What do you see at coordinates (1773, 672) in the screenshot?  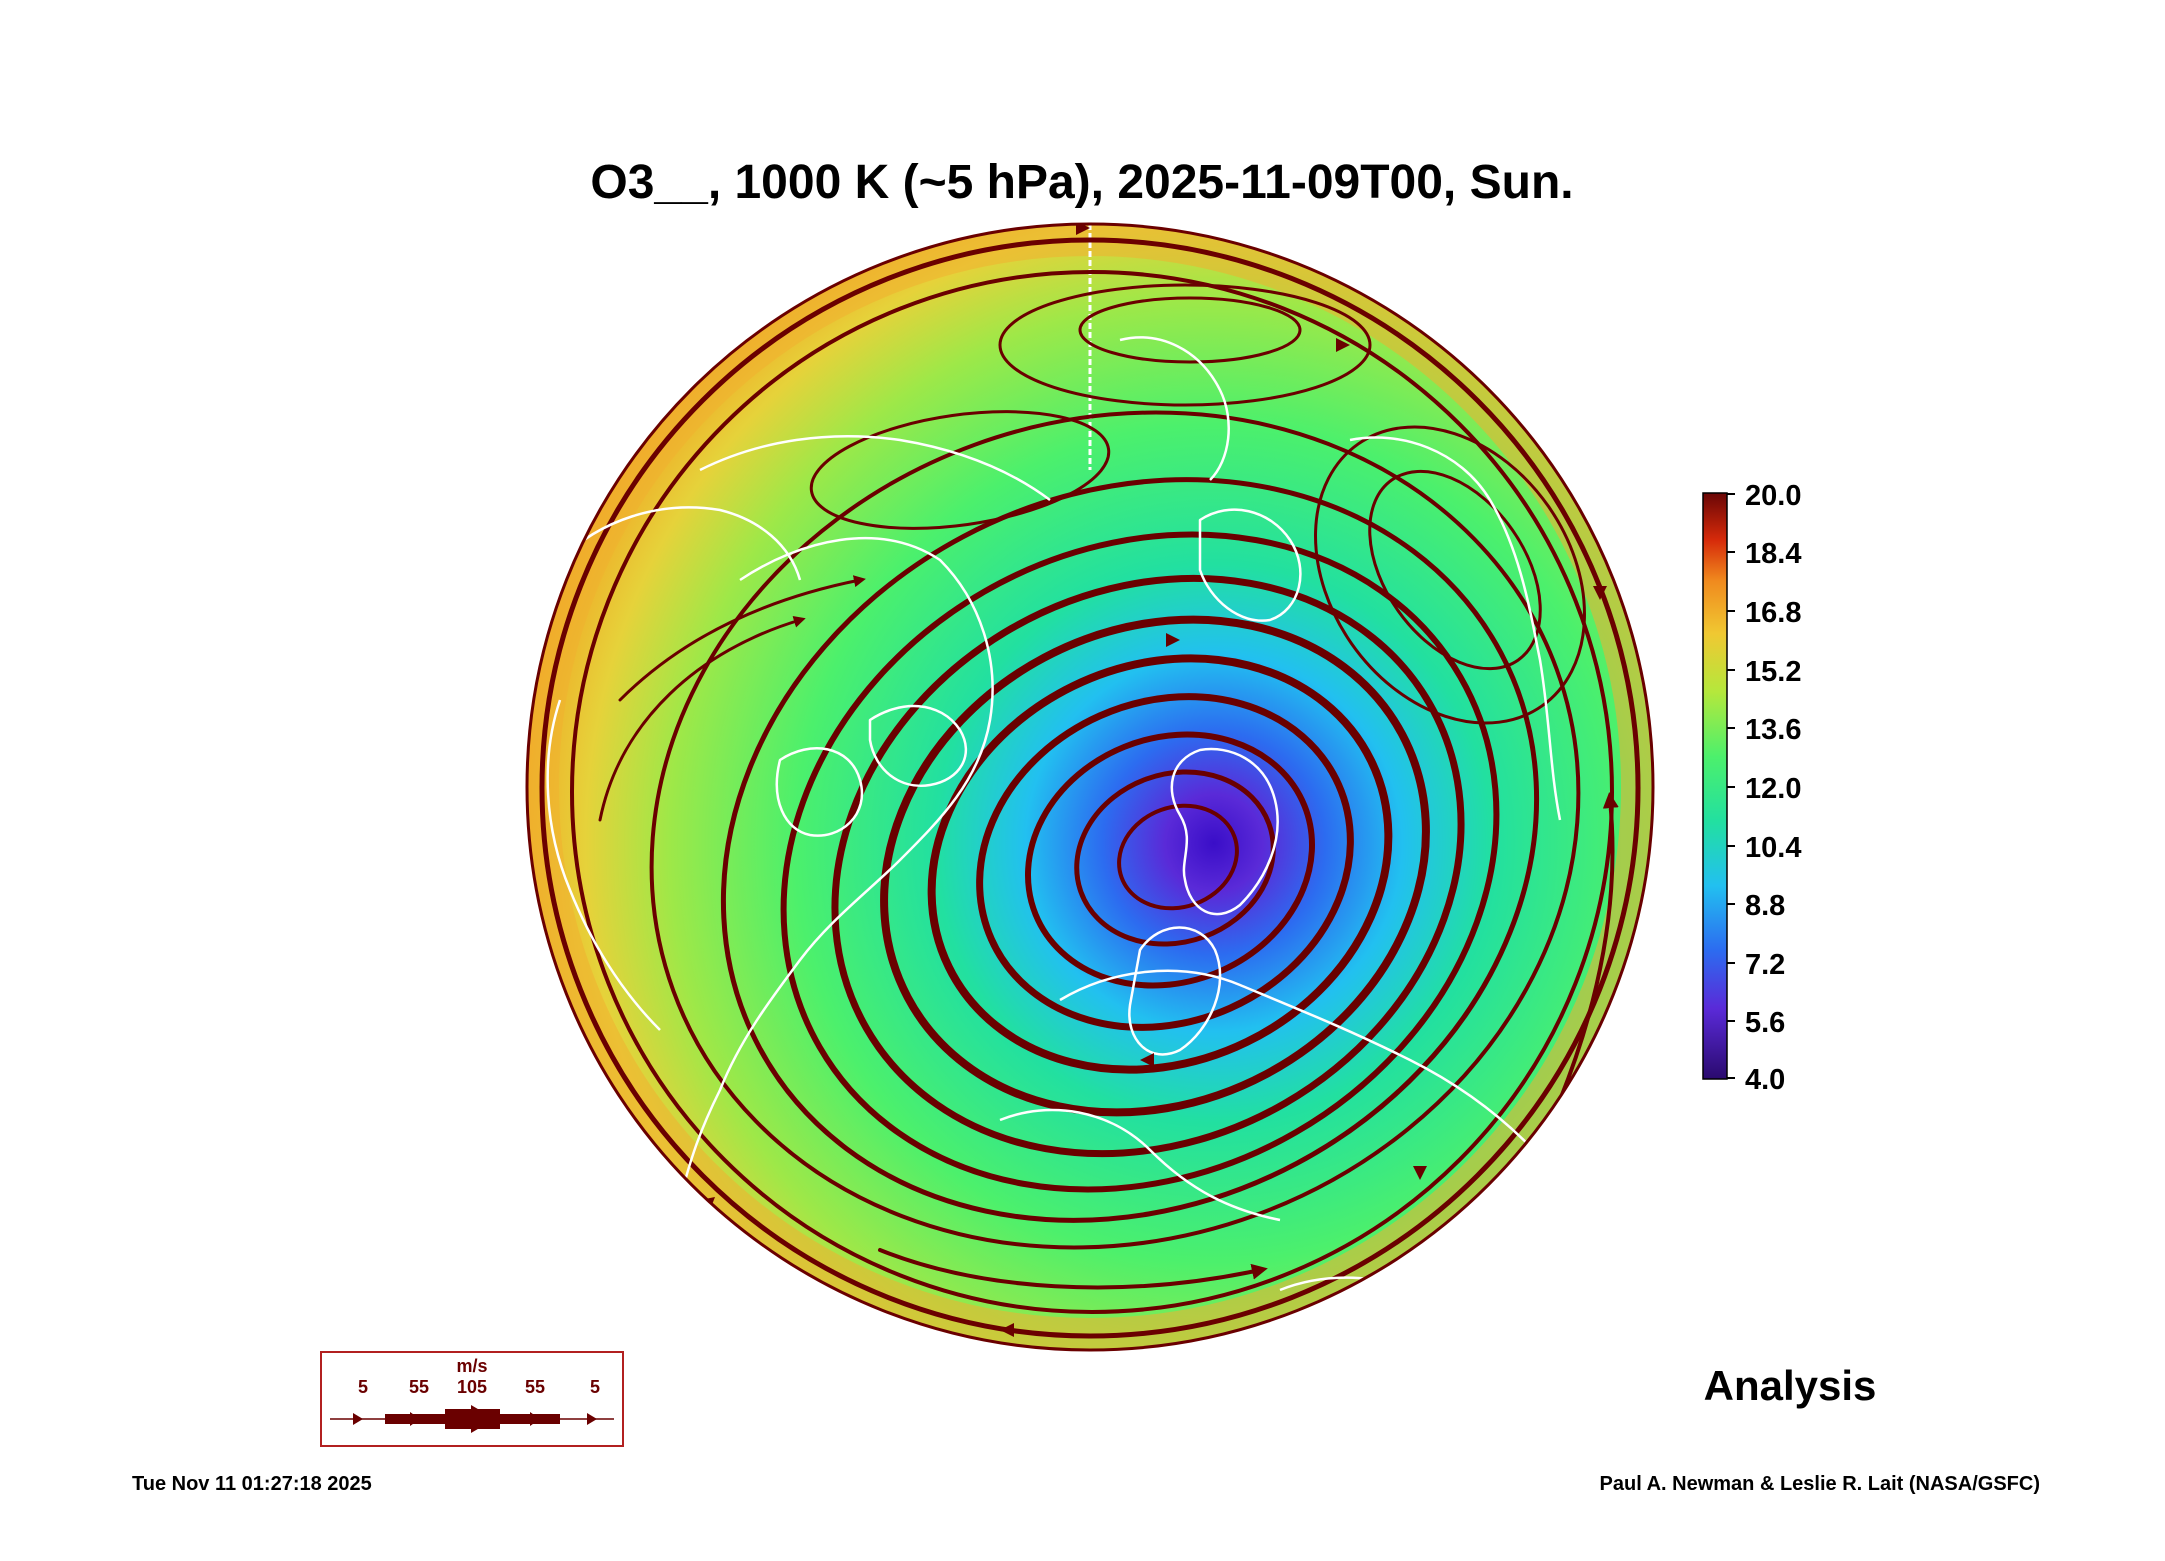 I see `colorbar-tick-label: 15.2` at bounding box center [1773, 672].